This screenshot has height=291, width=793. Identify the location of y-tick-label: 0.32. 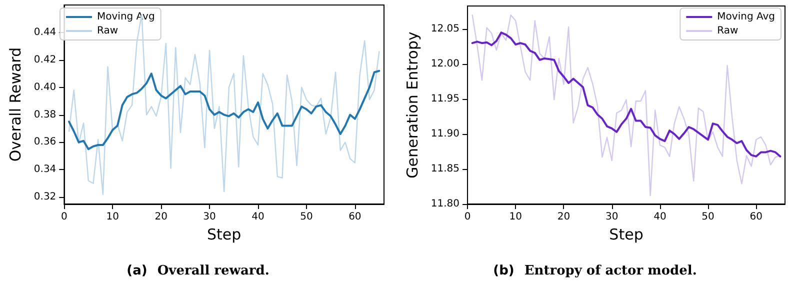
(45, 197).